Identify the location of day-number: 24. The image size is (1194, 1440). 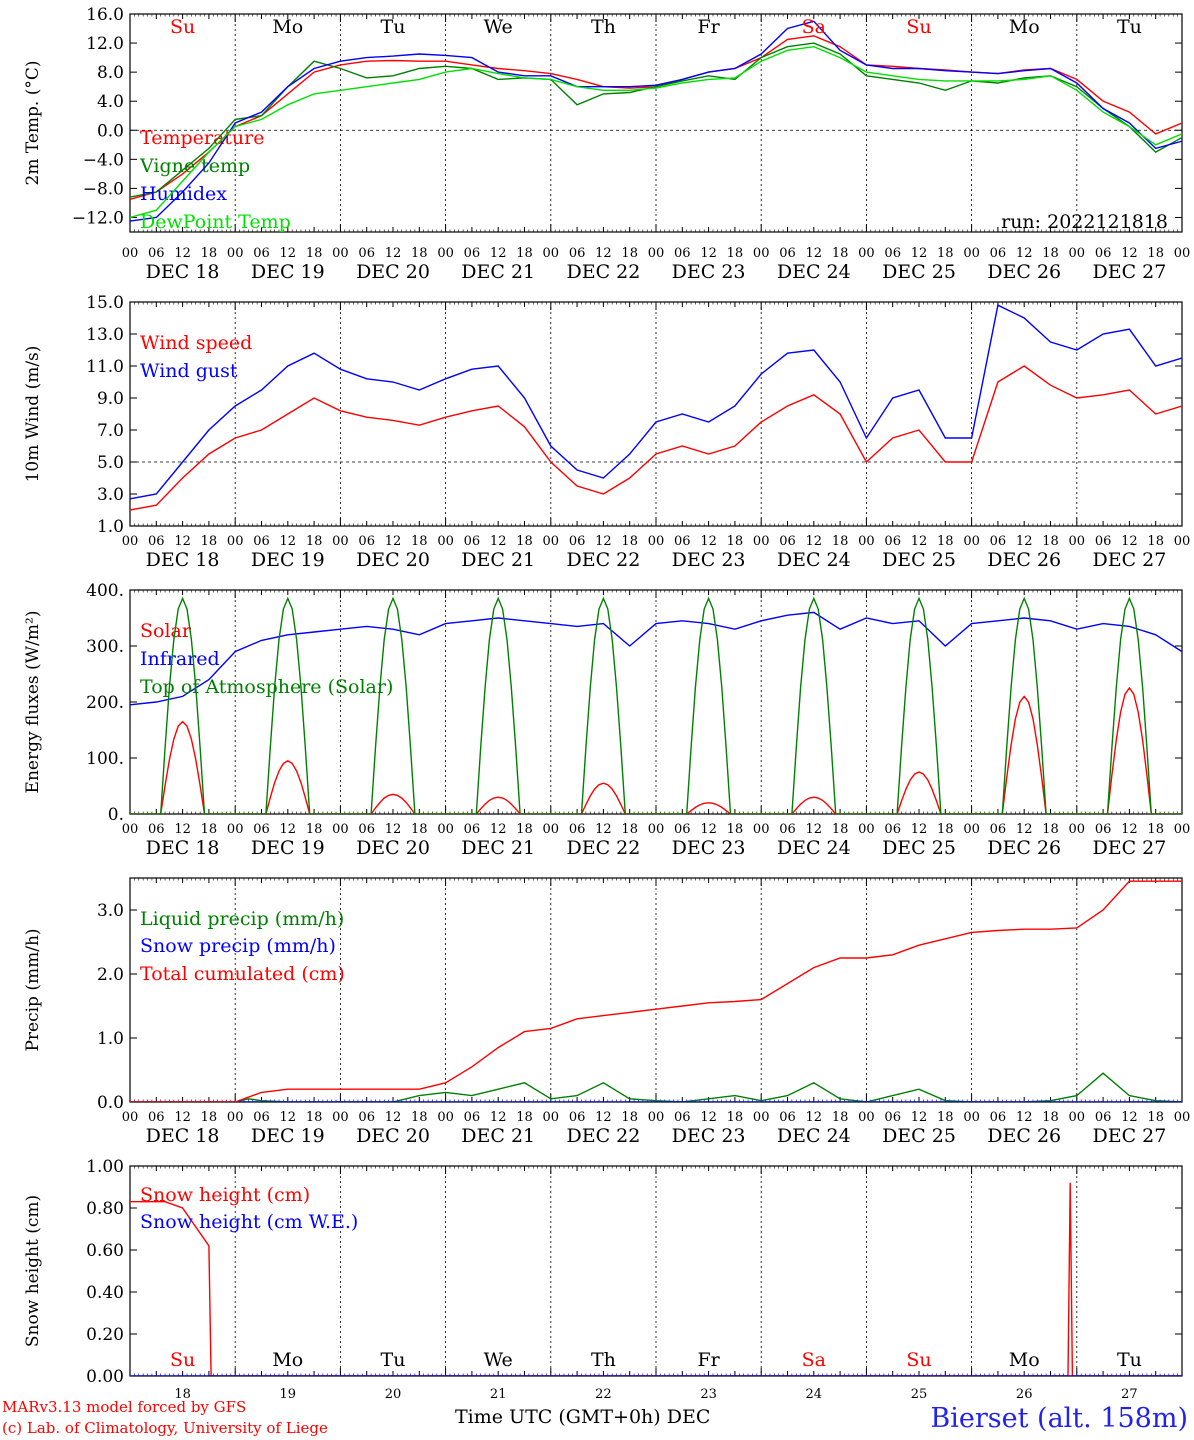
(814, 1394).